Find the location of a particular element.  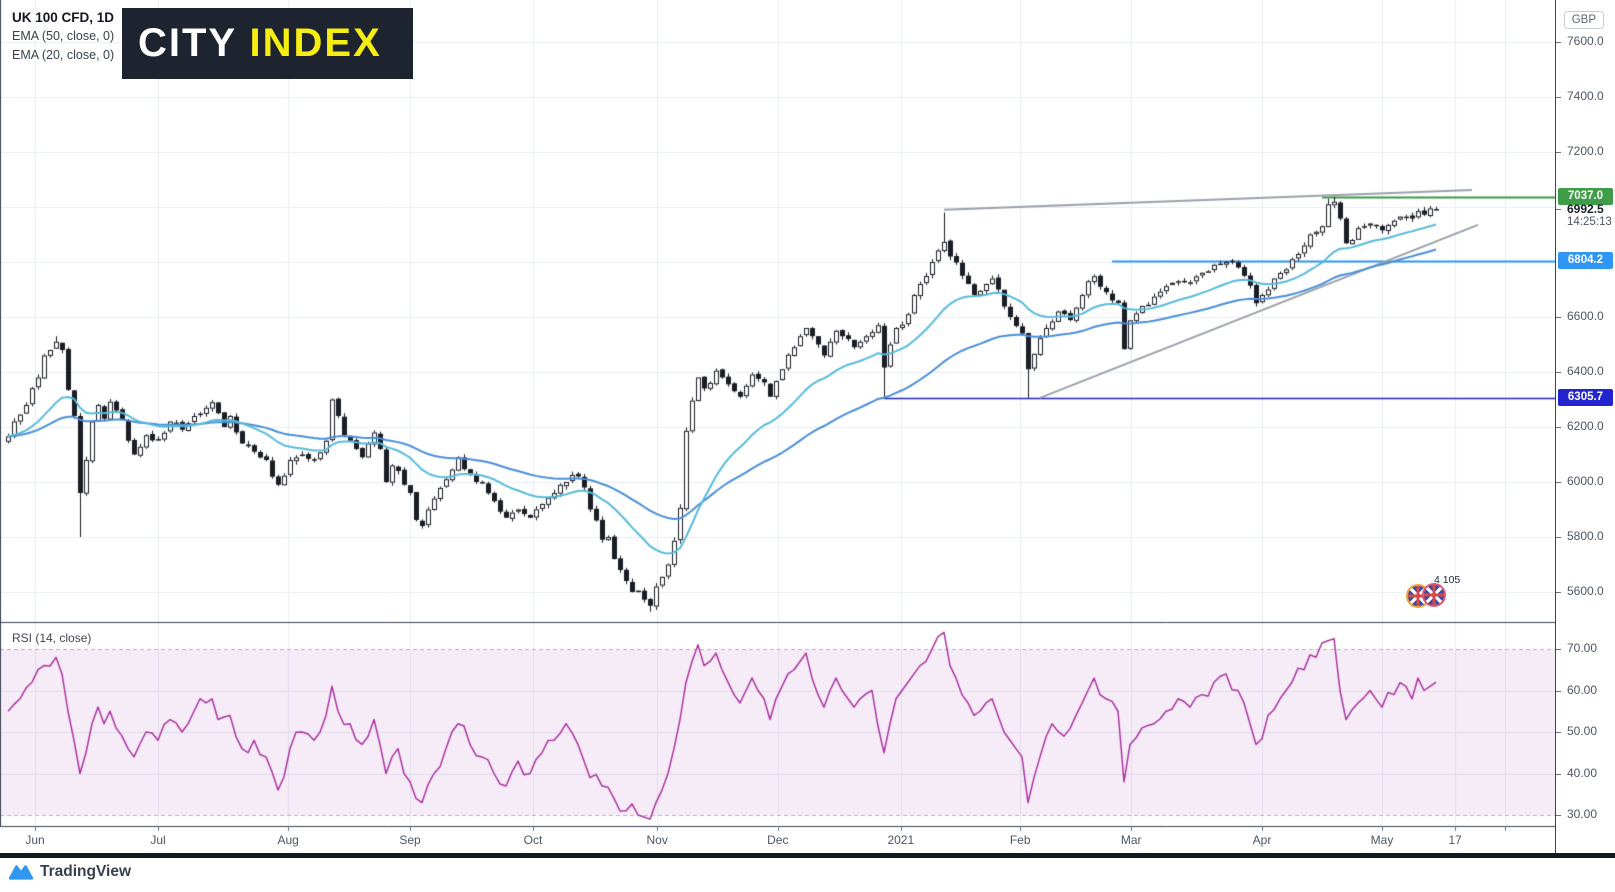

time-tick-label: Nov is located at coordinates (657, 840).